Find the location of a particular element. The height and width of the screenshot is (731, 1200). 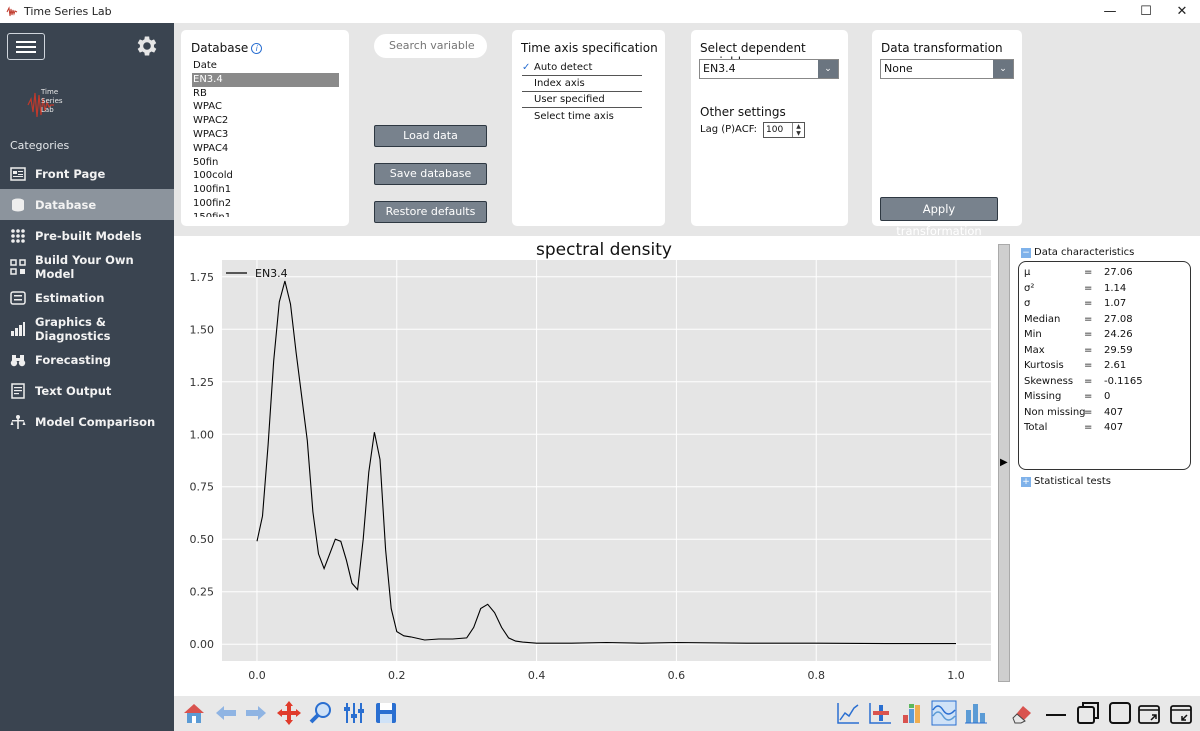

configure-icon is located at coordinates (354, 713).